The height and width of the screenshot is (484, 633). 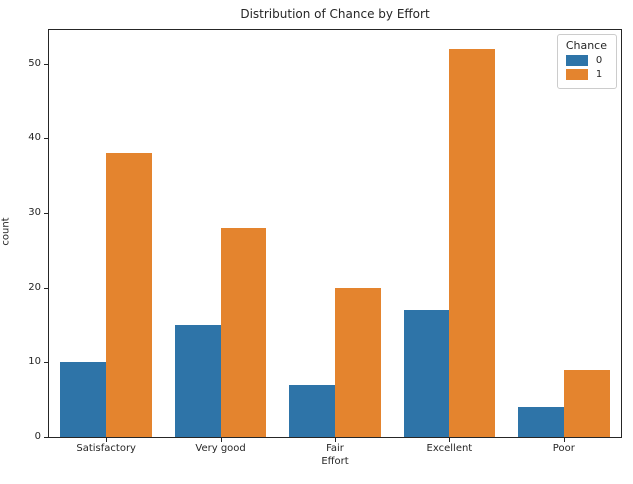 What do you see at coordinates (335, 14) in the screenshot?
I see `chart-title: Distribution of Chance by Effort` at bounding box center [335, 14].